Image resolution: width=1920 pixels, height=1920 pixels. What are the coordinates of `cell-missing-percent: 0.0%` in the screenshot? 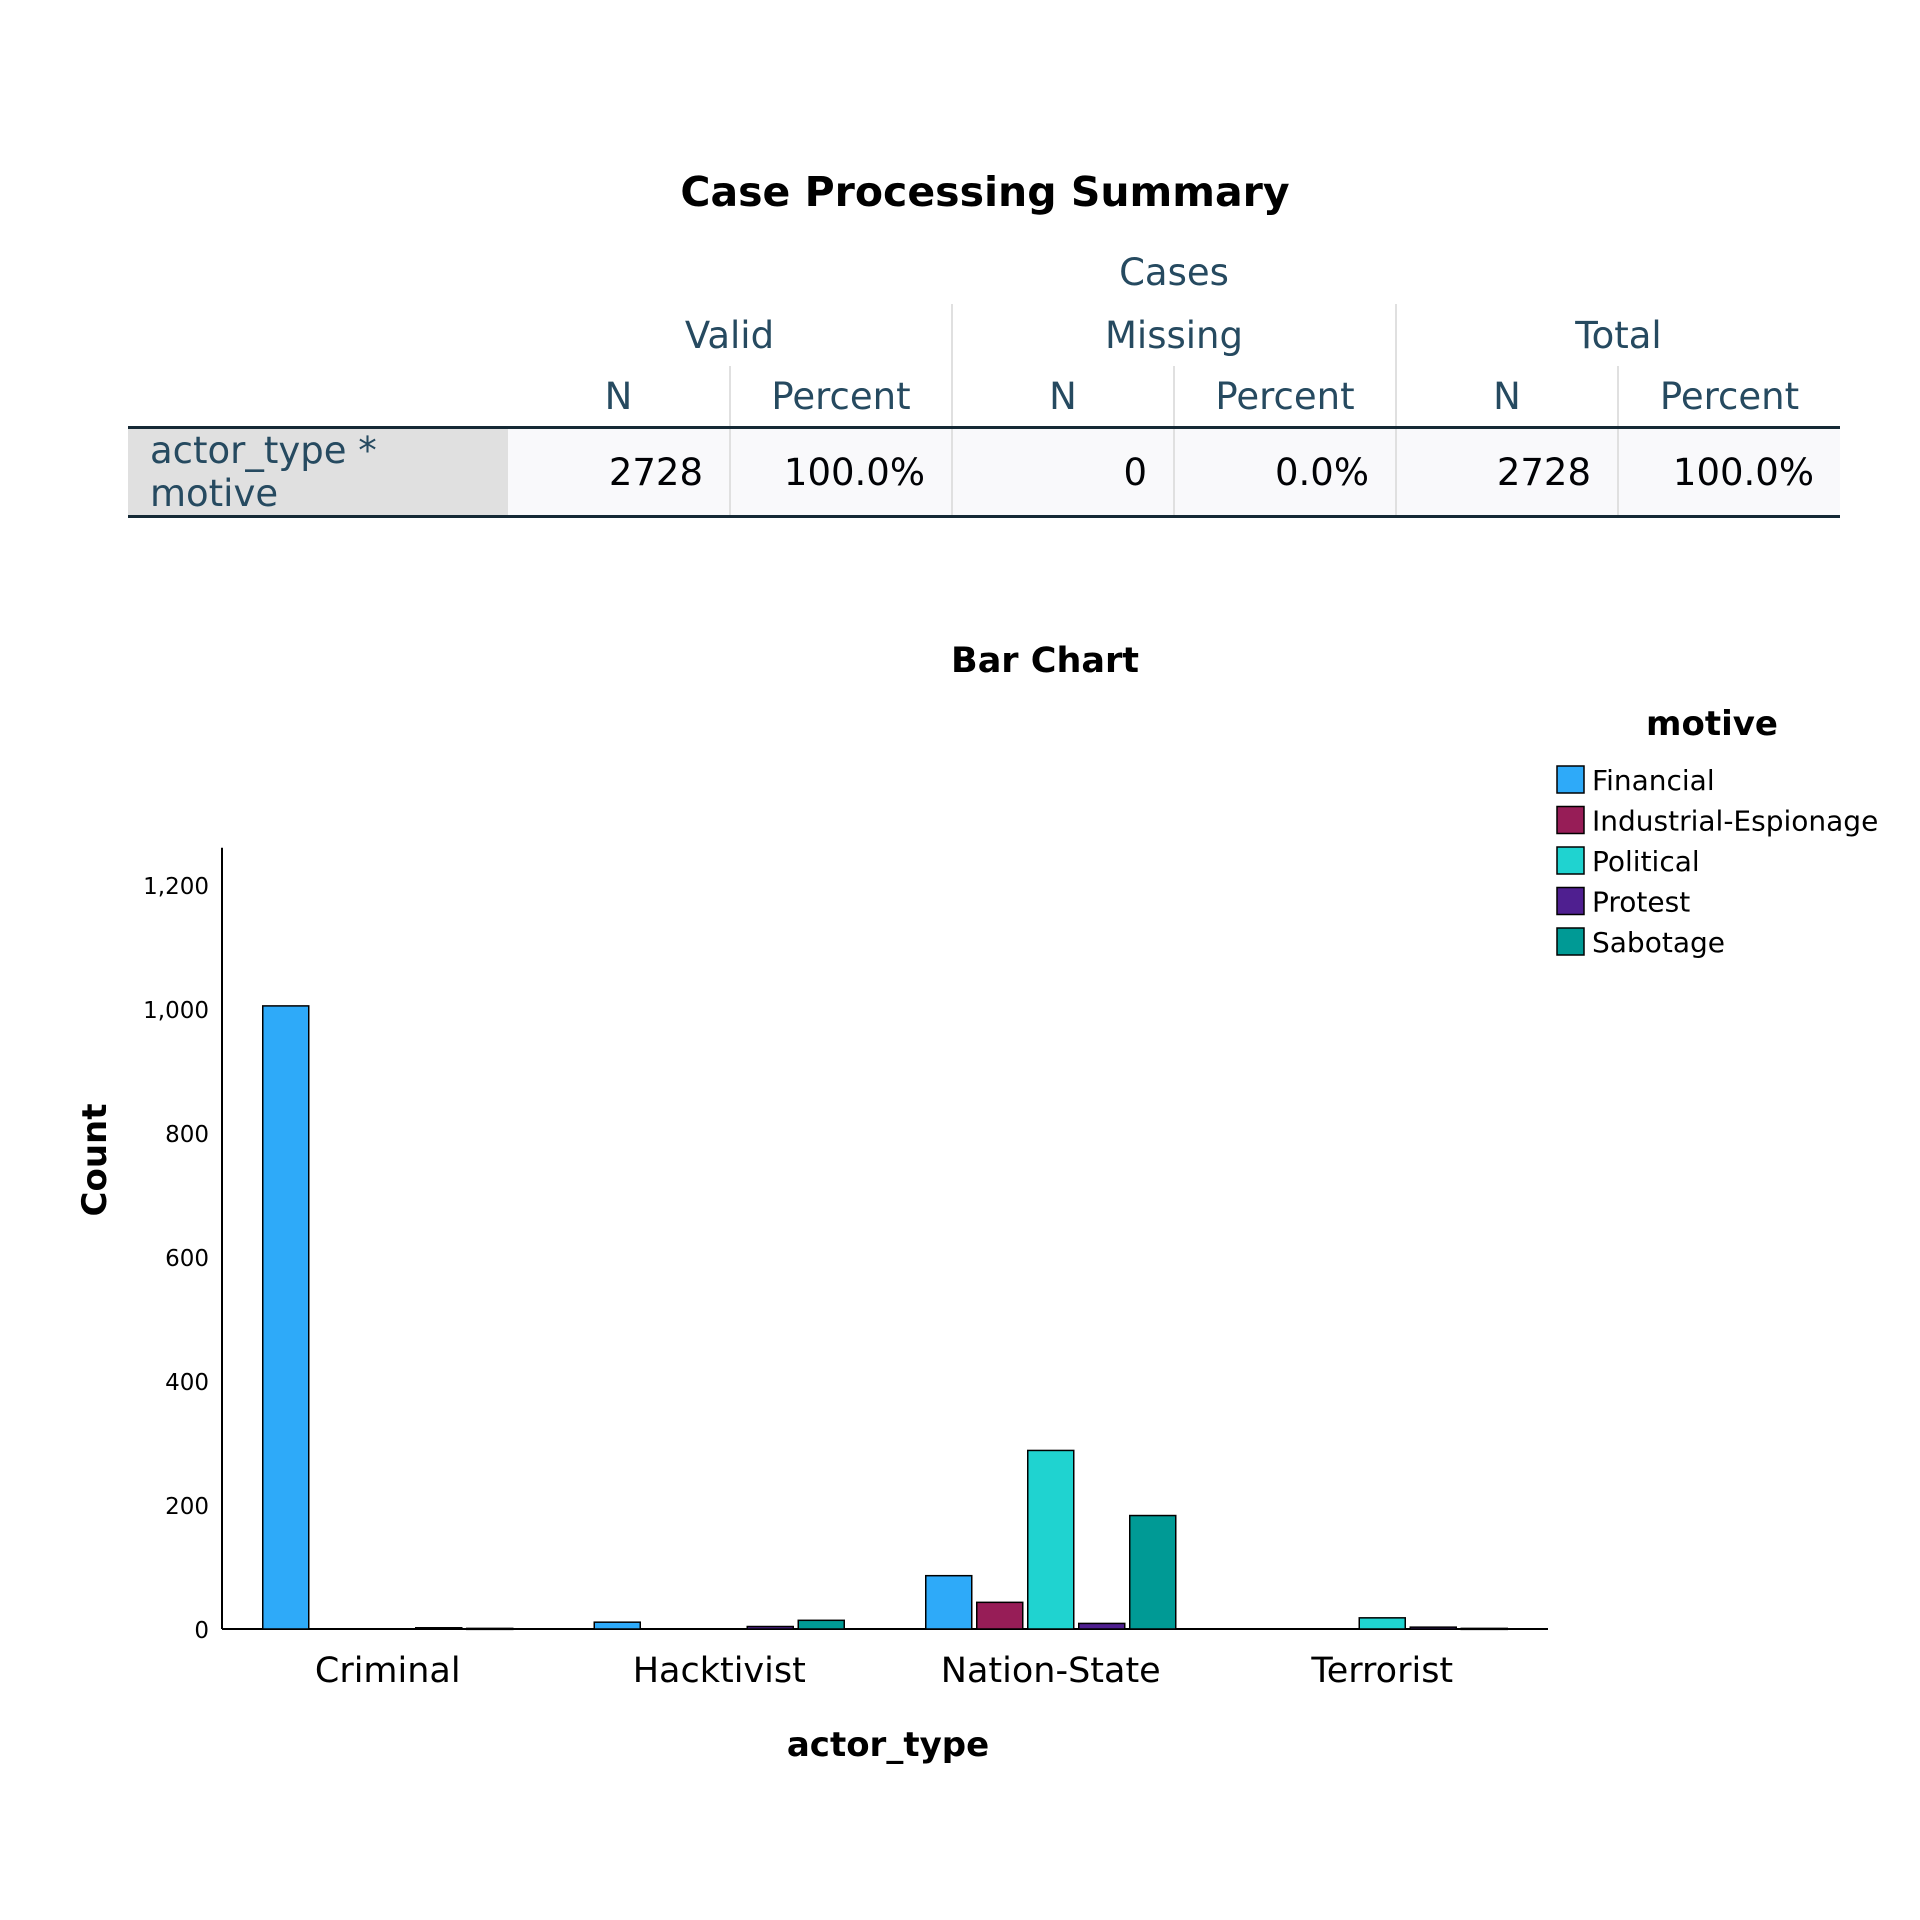 It's located at (1284, 472).